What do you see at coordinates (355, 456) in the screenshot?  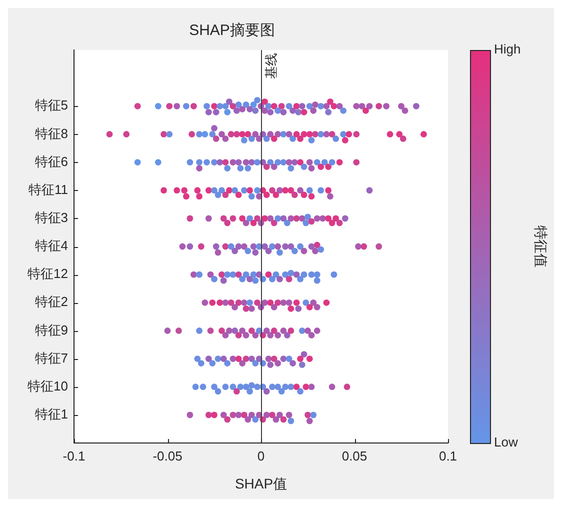 I see `x-tick-label: 0.05` at bounding box center [355, 456].